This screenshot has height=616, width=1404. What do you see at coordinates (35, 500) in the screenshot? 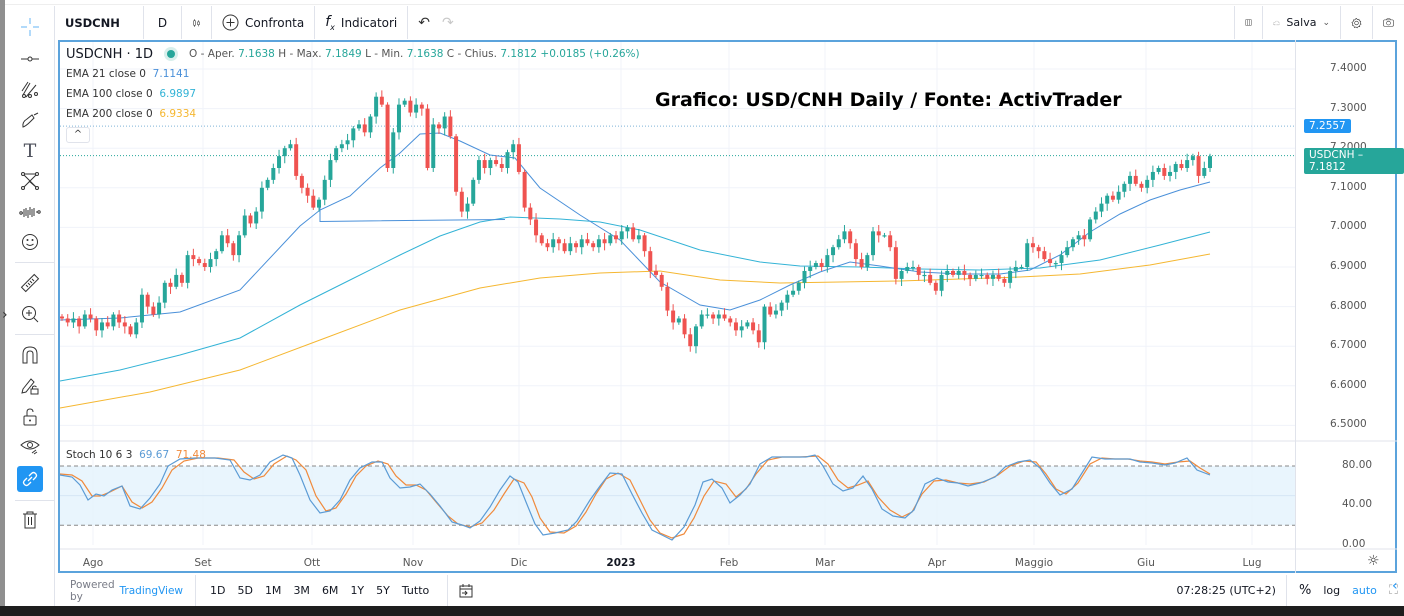
I see `sidebar-divider` at bounding box center [35, 500].